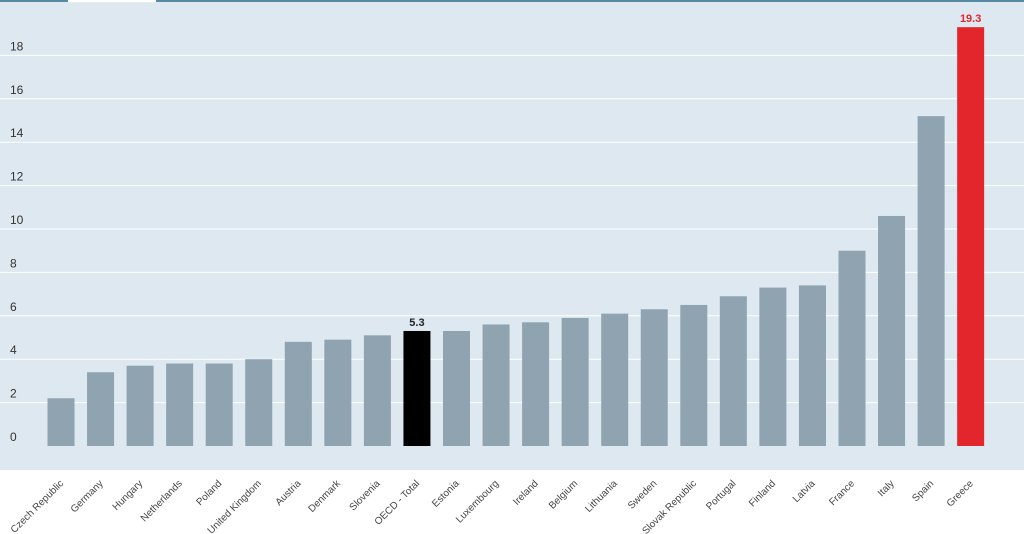 Image resolution: width=1024 pixels, height=534 pixels. Describe the element at coordinates (601, 496) in the screenshot. I see `x-tick-label: Lithuania` at that location.